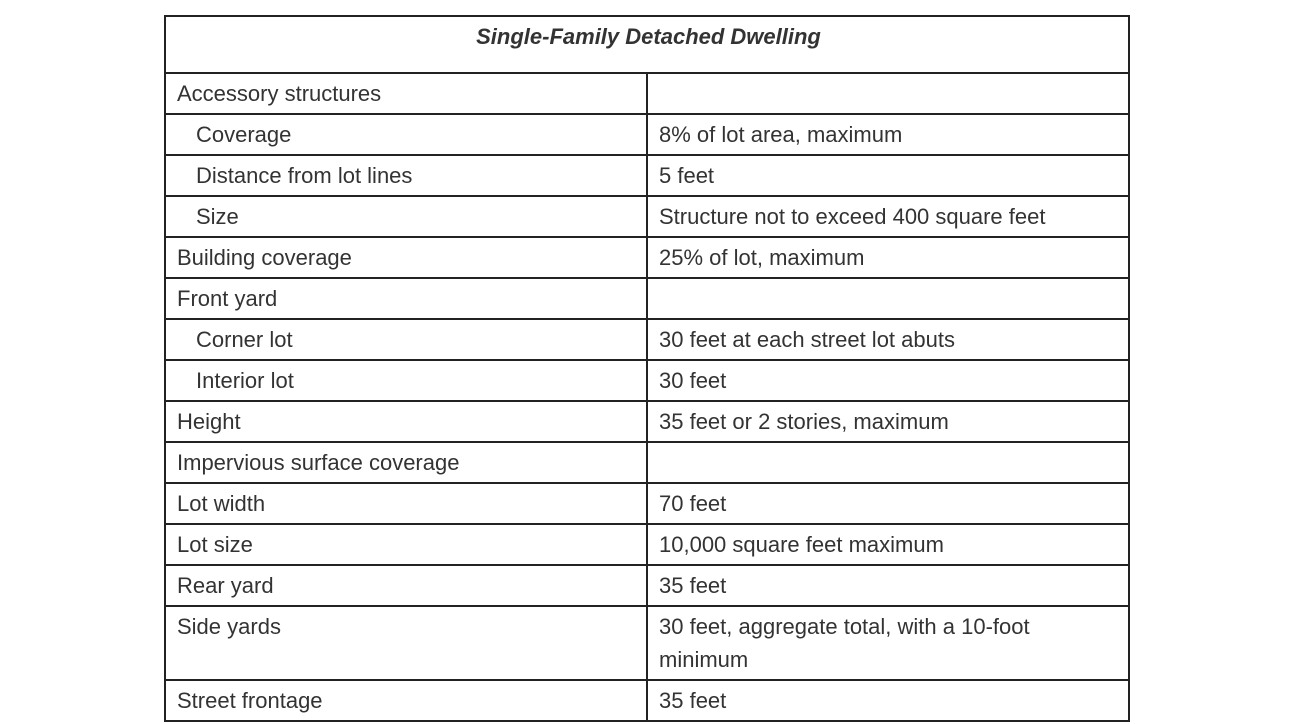 Image resolution: width=1295 pixels, height=724 pixels. I want to click on row-label: Lot width, so click(406, 503).